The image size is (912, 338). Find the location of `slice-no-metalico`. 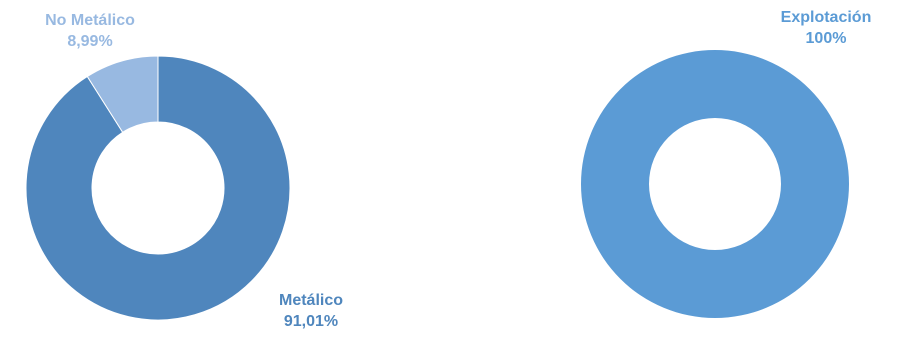

slice-no-metalico is located at coordinates (122, 94).